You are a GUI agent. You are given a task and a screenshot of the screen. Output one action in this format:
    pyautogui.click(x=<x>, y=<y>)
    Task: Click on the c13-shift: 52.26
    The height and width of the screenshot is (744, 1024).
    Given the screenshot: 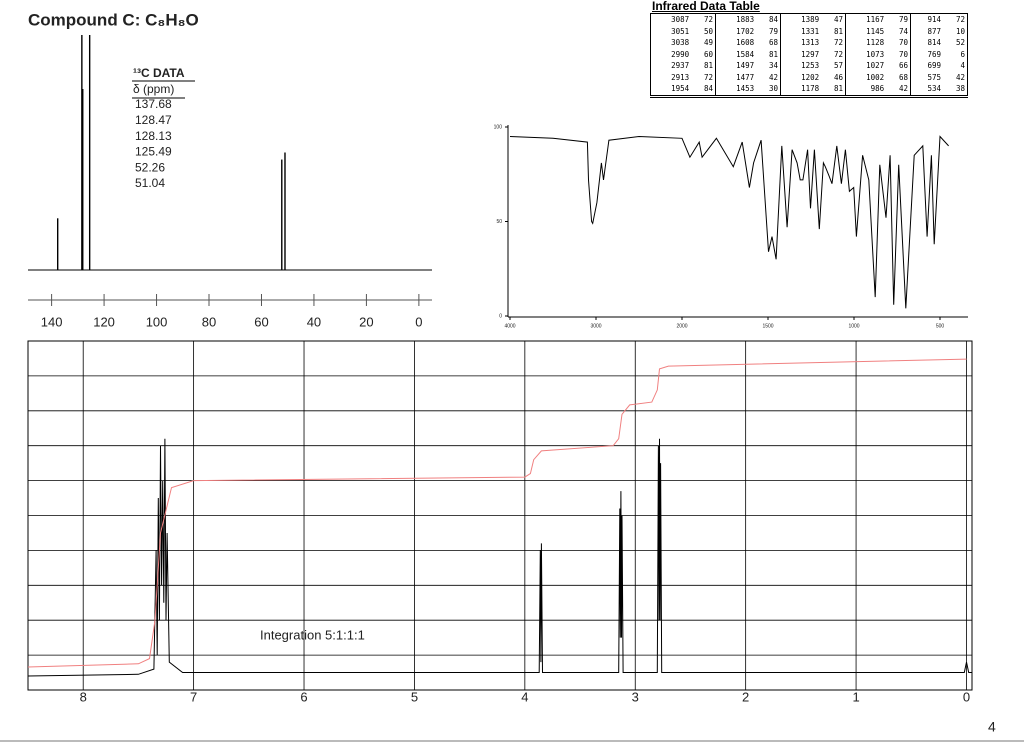 What is the action you would take?
    pyautogui.click(x=150, y=167)
    